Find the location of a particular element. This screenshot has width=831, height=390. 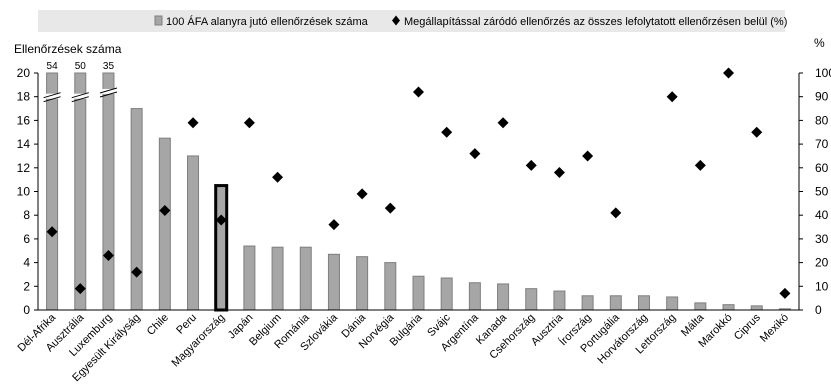

y-right-tick-label: 100 is located at coordinates (823, 73).